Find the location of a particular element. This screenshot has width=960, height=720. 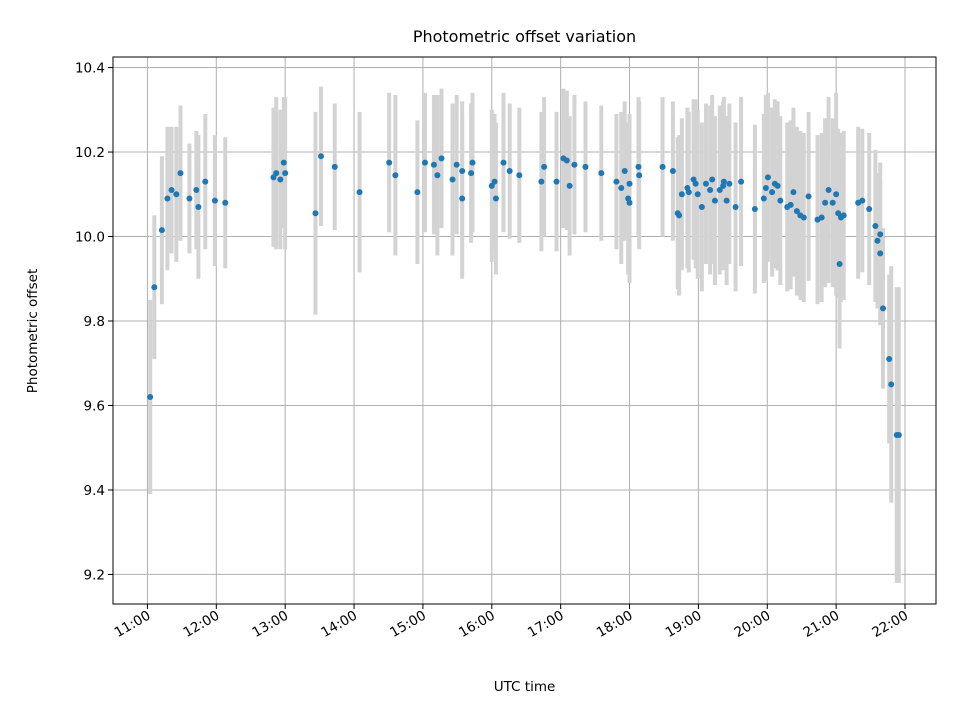

y-axis-ticks: 9.2 9.4 9.6 9.8 10.0 10.2 10.4 is located at coordinates (94, 322).